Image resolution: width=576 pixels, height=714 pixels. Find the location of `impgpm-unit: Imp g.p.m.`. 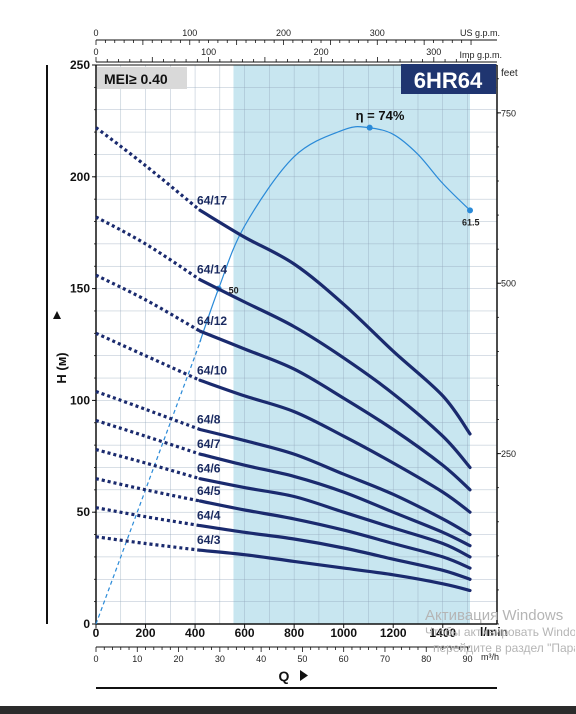

impgpm-unit: Imp g.p.m. is located at coordinates (480, 55).